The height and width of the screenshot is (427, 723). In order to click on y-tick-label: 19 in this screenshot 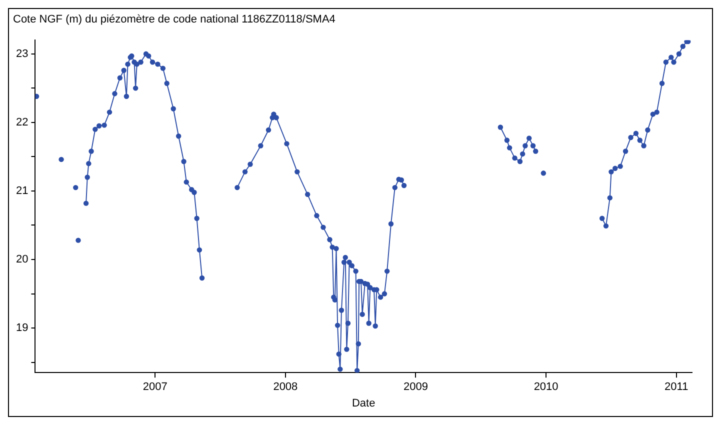, I will do `click(22, 328)`.